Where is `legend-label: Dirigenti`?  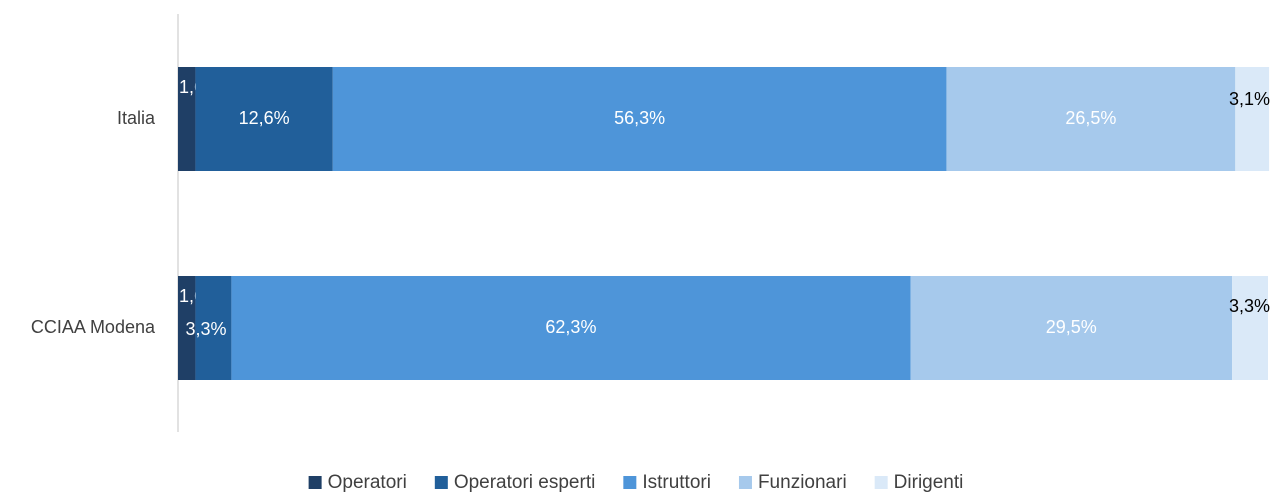 legend-label: Dirigenti is located at coordinates (929, 482).